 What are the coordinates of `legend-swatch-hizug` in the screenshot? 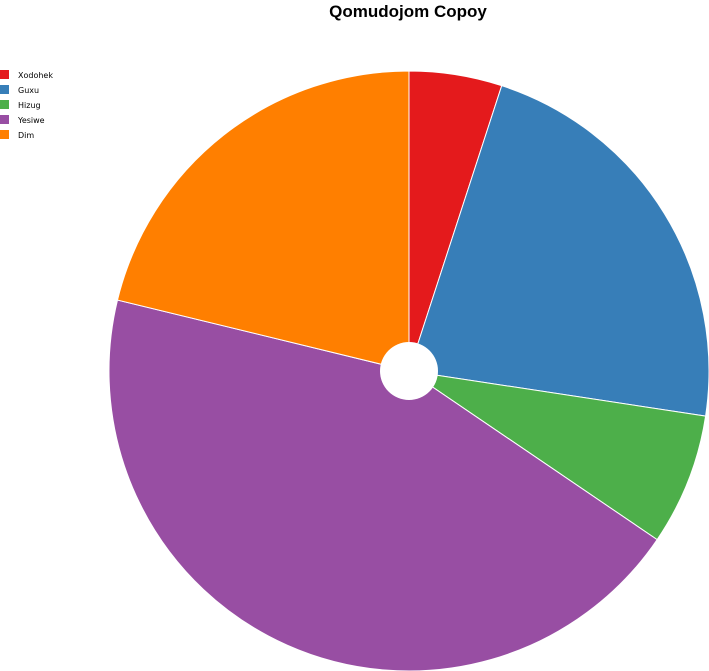 It's located at (4, 104).